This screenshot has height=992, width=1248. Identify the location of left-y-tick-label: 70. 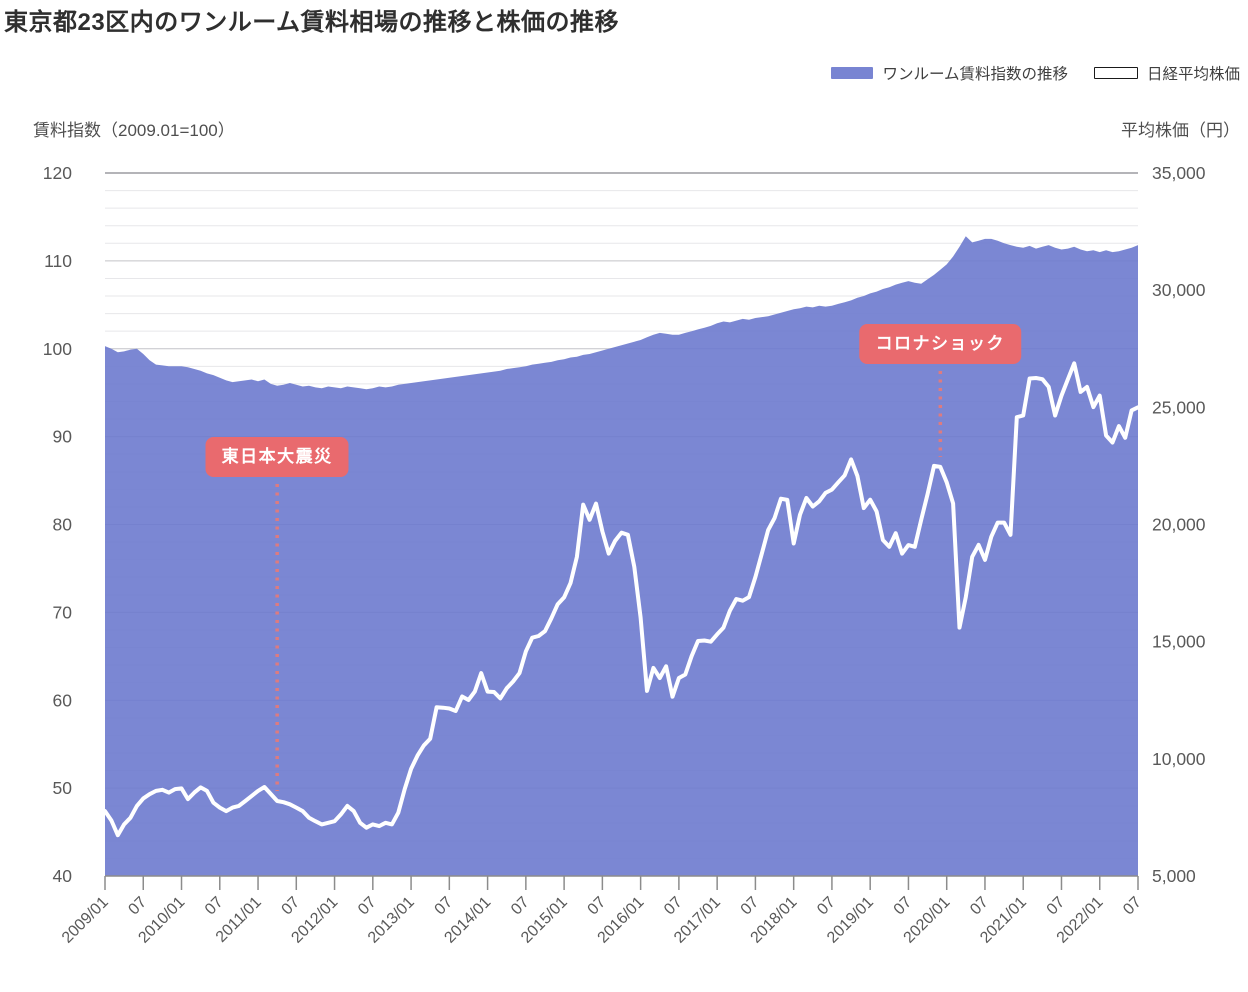
(63, 612).